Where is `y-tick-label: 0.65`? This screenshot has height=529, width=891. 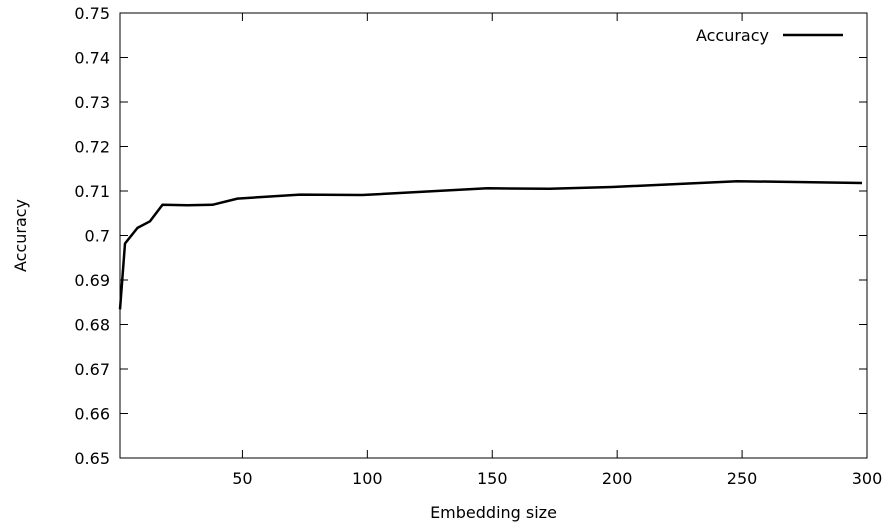
y-tick-label: 0.65 is located at coordinates (92, 458).